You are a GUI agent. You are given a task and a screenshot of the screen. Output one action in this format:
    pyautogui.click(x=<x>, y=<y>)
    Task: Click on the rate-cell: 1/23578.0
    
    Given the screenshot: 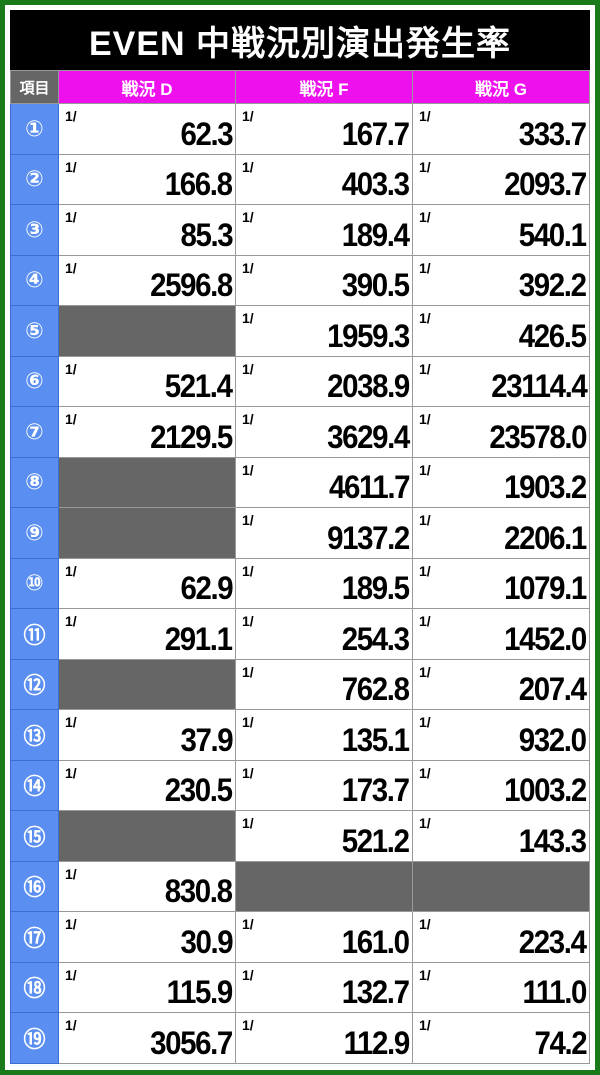 What is the action you would take?
    pyautogui.click(x=501, y=432)
    